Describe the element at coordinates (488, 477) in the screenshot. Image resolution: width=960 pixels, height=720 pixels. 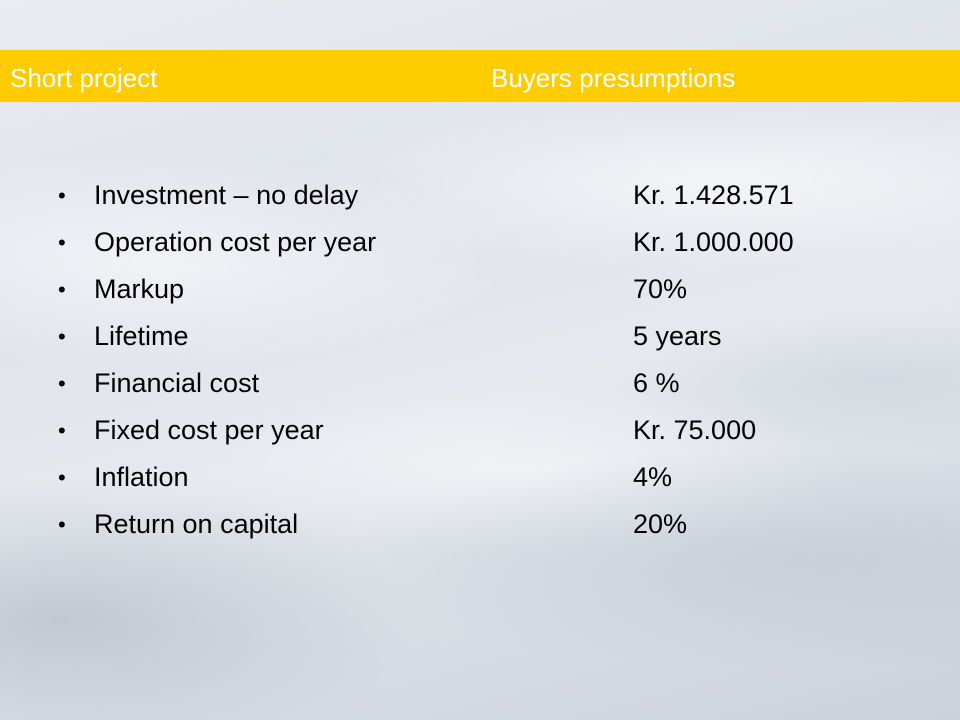
I see `list-item: • Inflation 4%` at that location.